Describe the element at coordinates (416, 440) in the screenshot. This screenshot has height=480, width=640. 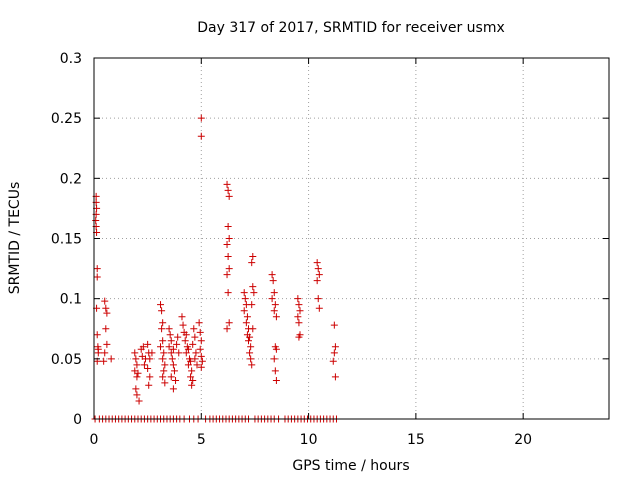
I see `x-tick-label: 15` at that location.